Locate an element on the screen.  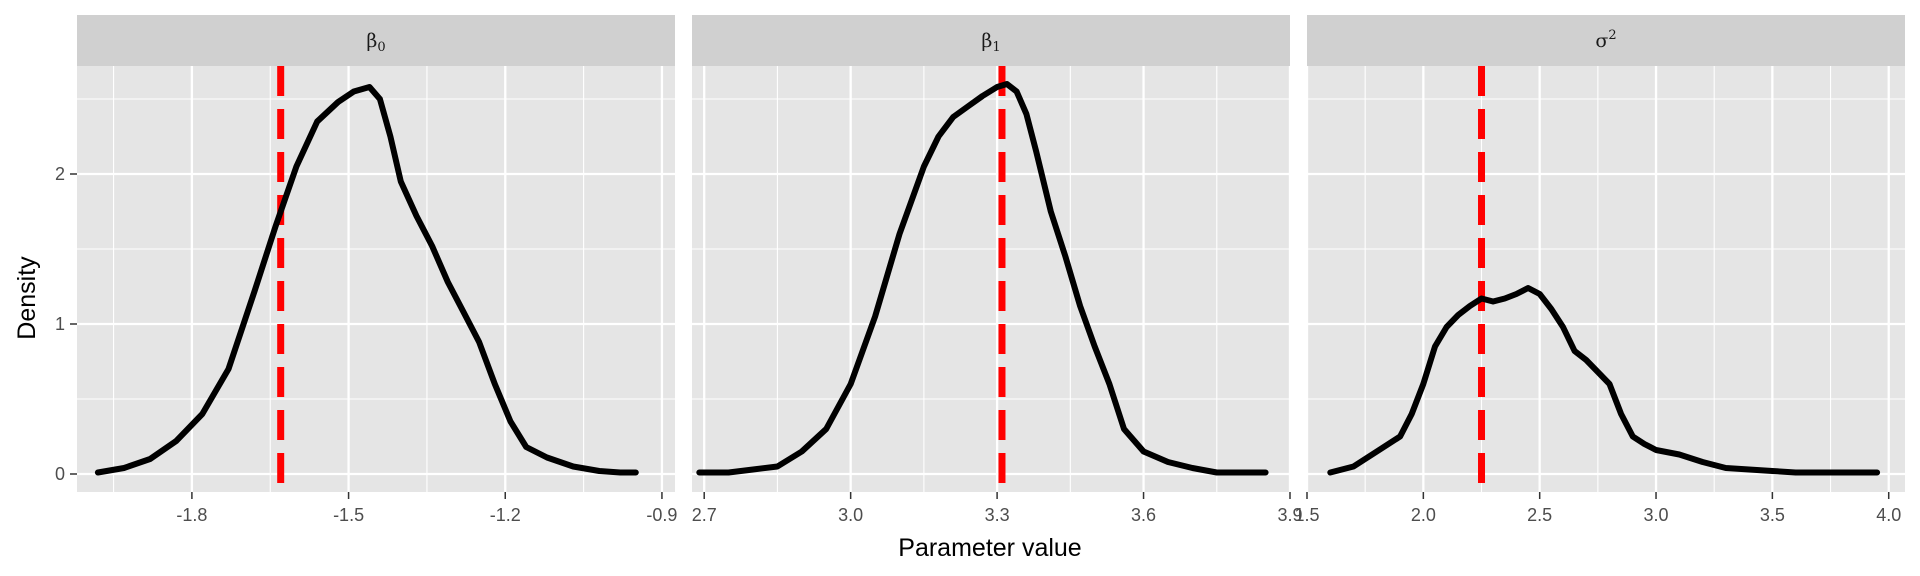
facet-strip-label: β0 is located at coordinates (375, 42).